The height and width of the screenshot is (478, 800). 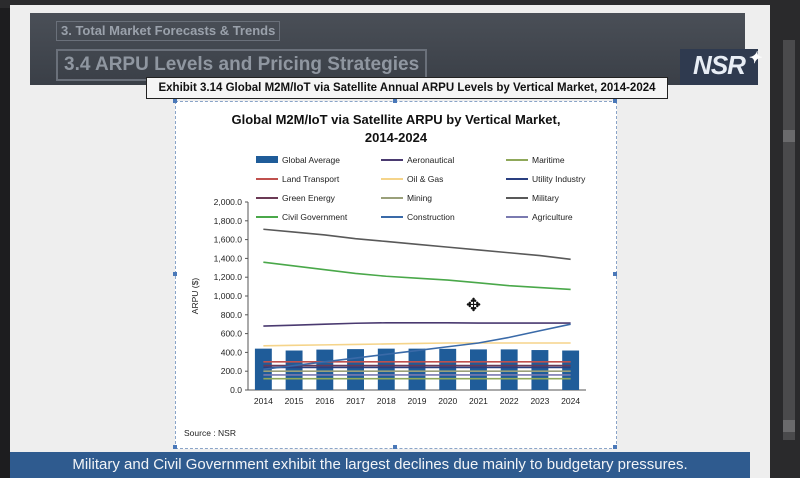 I want to click on legend-label: Civil Government, so click(x=315, y=217).